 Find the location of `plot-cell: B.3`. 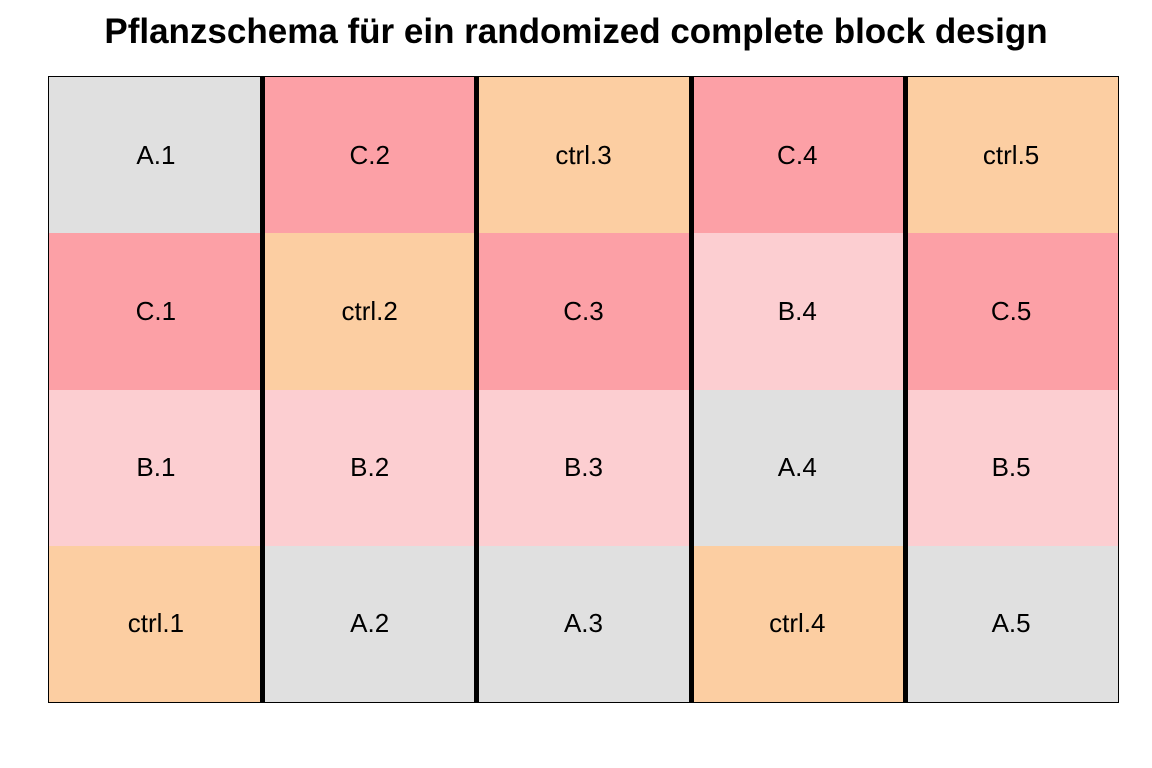

plot-cell: B.3 is located at coordinates (583, 467).